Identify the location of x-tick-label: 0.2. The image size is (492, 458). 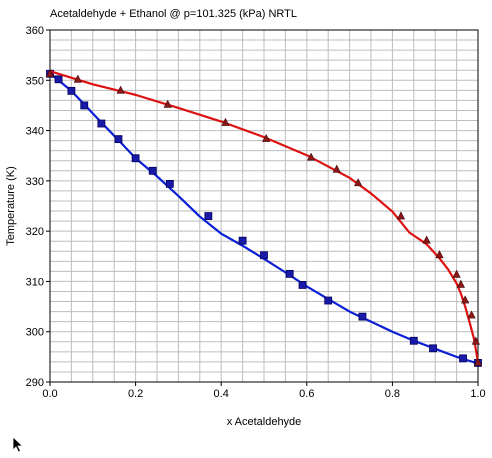
(135, 394).